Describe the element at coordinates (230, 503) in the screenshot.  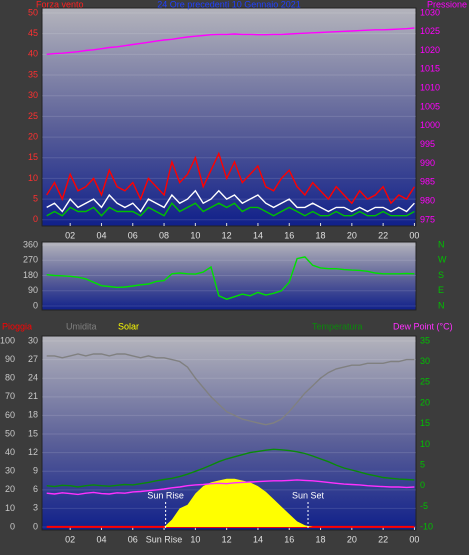
I see `area` at that location.